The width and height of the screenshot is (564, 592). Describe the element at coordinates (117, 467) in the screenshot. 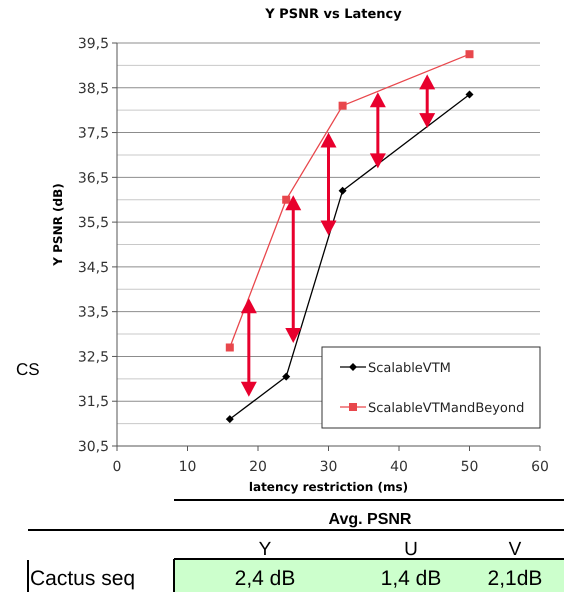

I see `x-tick-label: 0` at that location.